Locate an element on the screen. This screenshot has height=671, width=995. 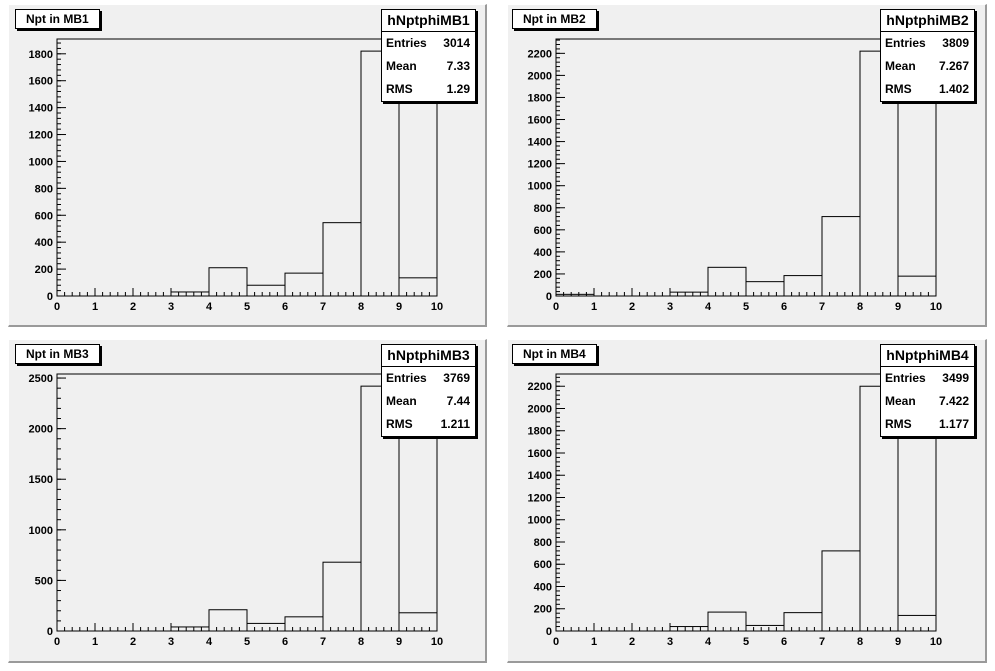
stats-histogram-name: hNptphiMB4 is located at coordinates (927, 356).